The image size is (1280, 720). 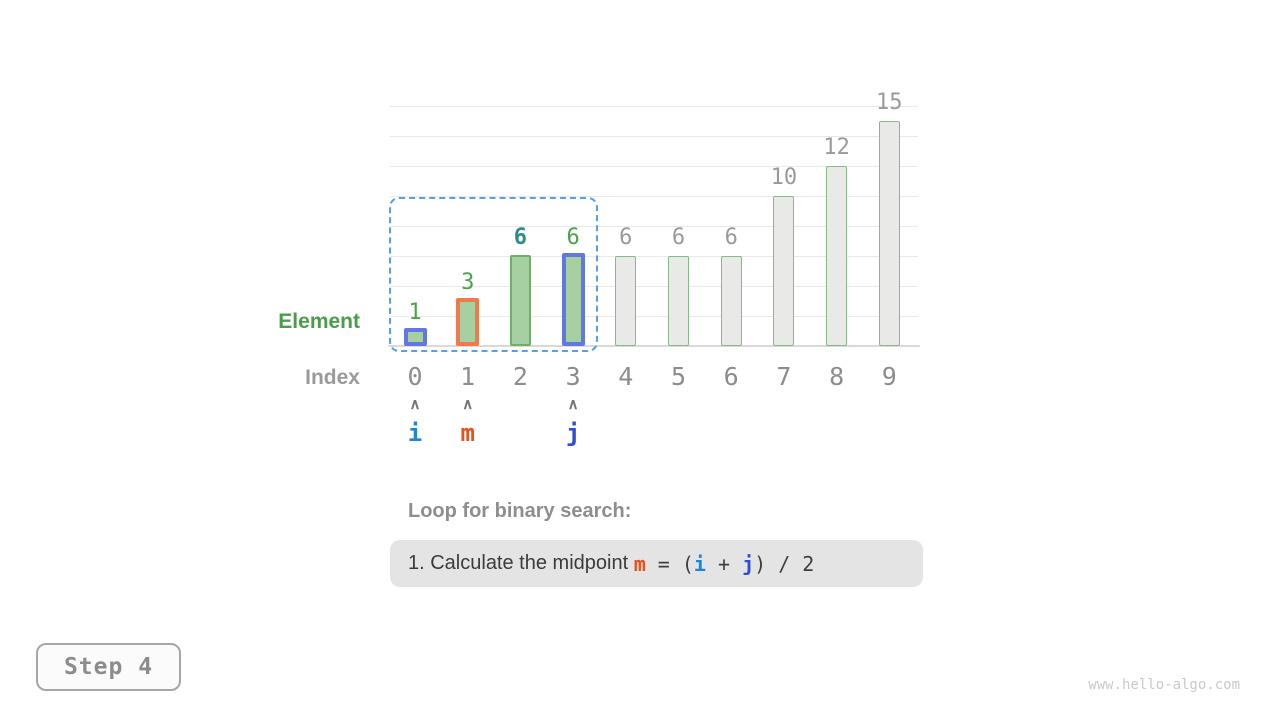 What do you see at coordinates (837, 376) in the screenshot?
I see `index-label-8: 8` at bounding box center [837, 376].